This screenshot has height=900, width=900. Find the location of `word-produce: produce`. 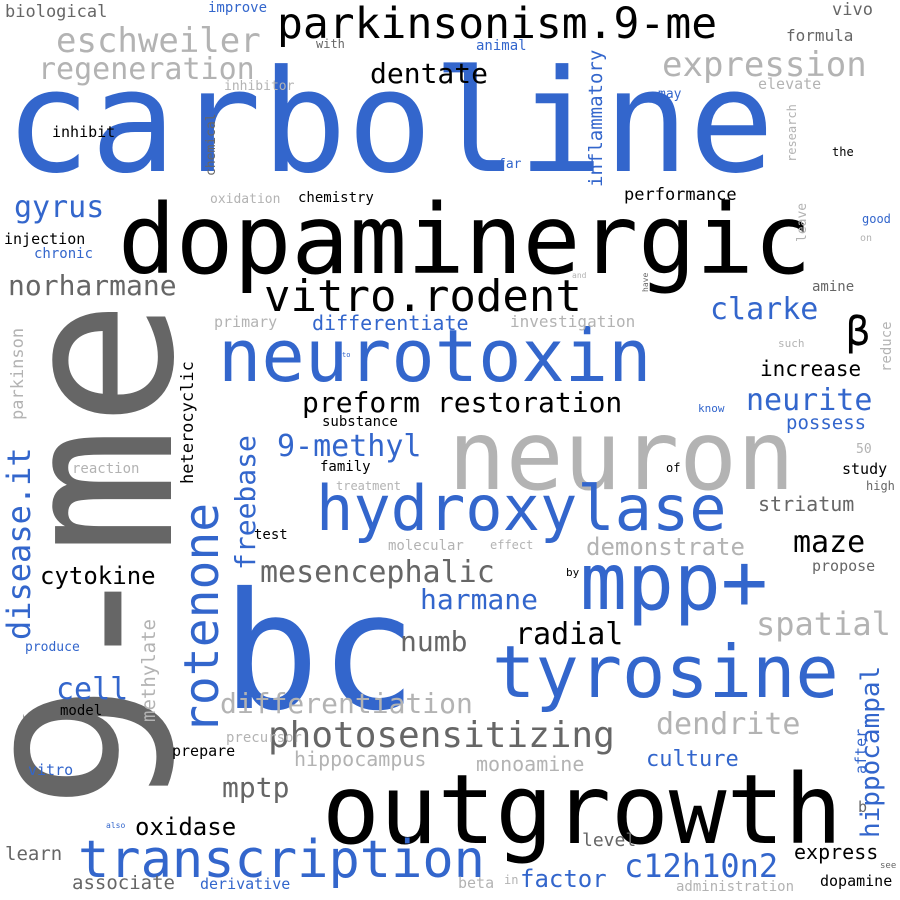

word-produce: produce is located at coordinates (52, 647).